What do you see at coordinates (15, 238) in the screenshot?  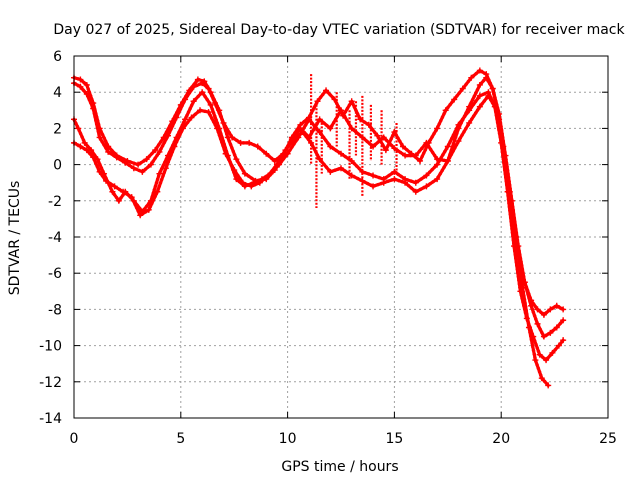 I see `y-axis-label: SDTVAR / TECUs` at bounding box center [15, 238].